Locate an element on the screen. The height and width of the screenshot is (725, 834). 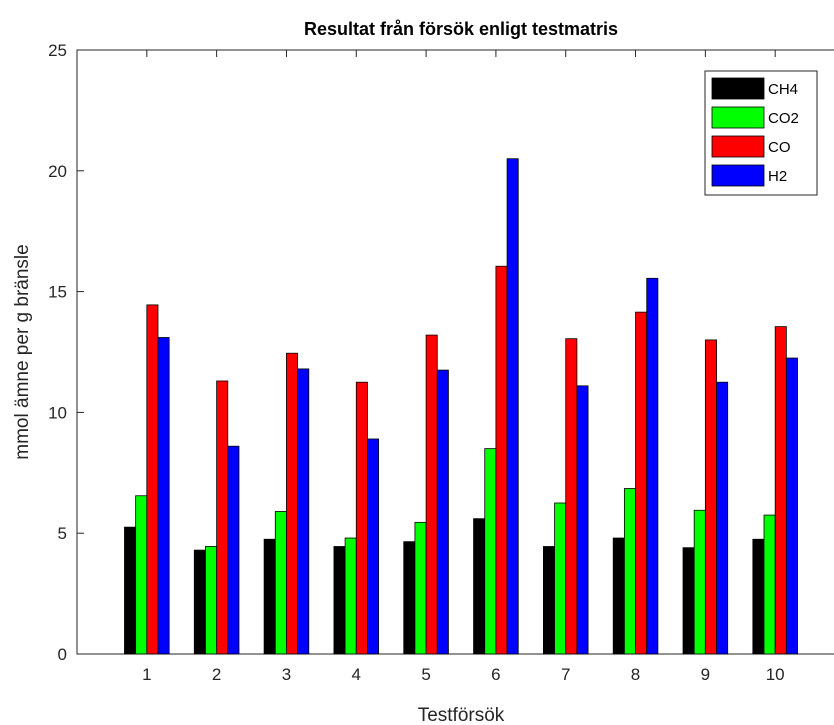
legend-label-h2: H2 is located at coordinates (777, 176).